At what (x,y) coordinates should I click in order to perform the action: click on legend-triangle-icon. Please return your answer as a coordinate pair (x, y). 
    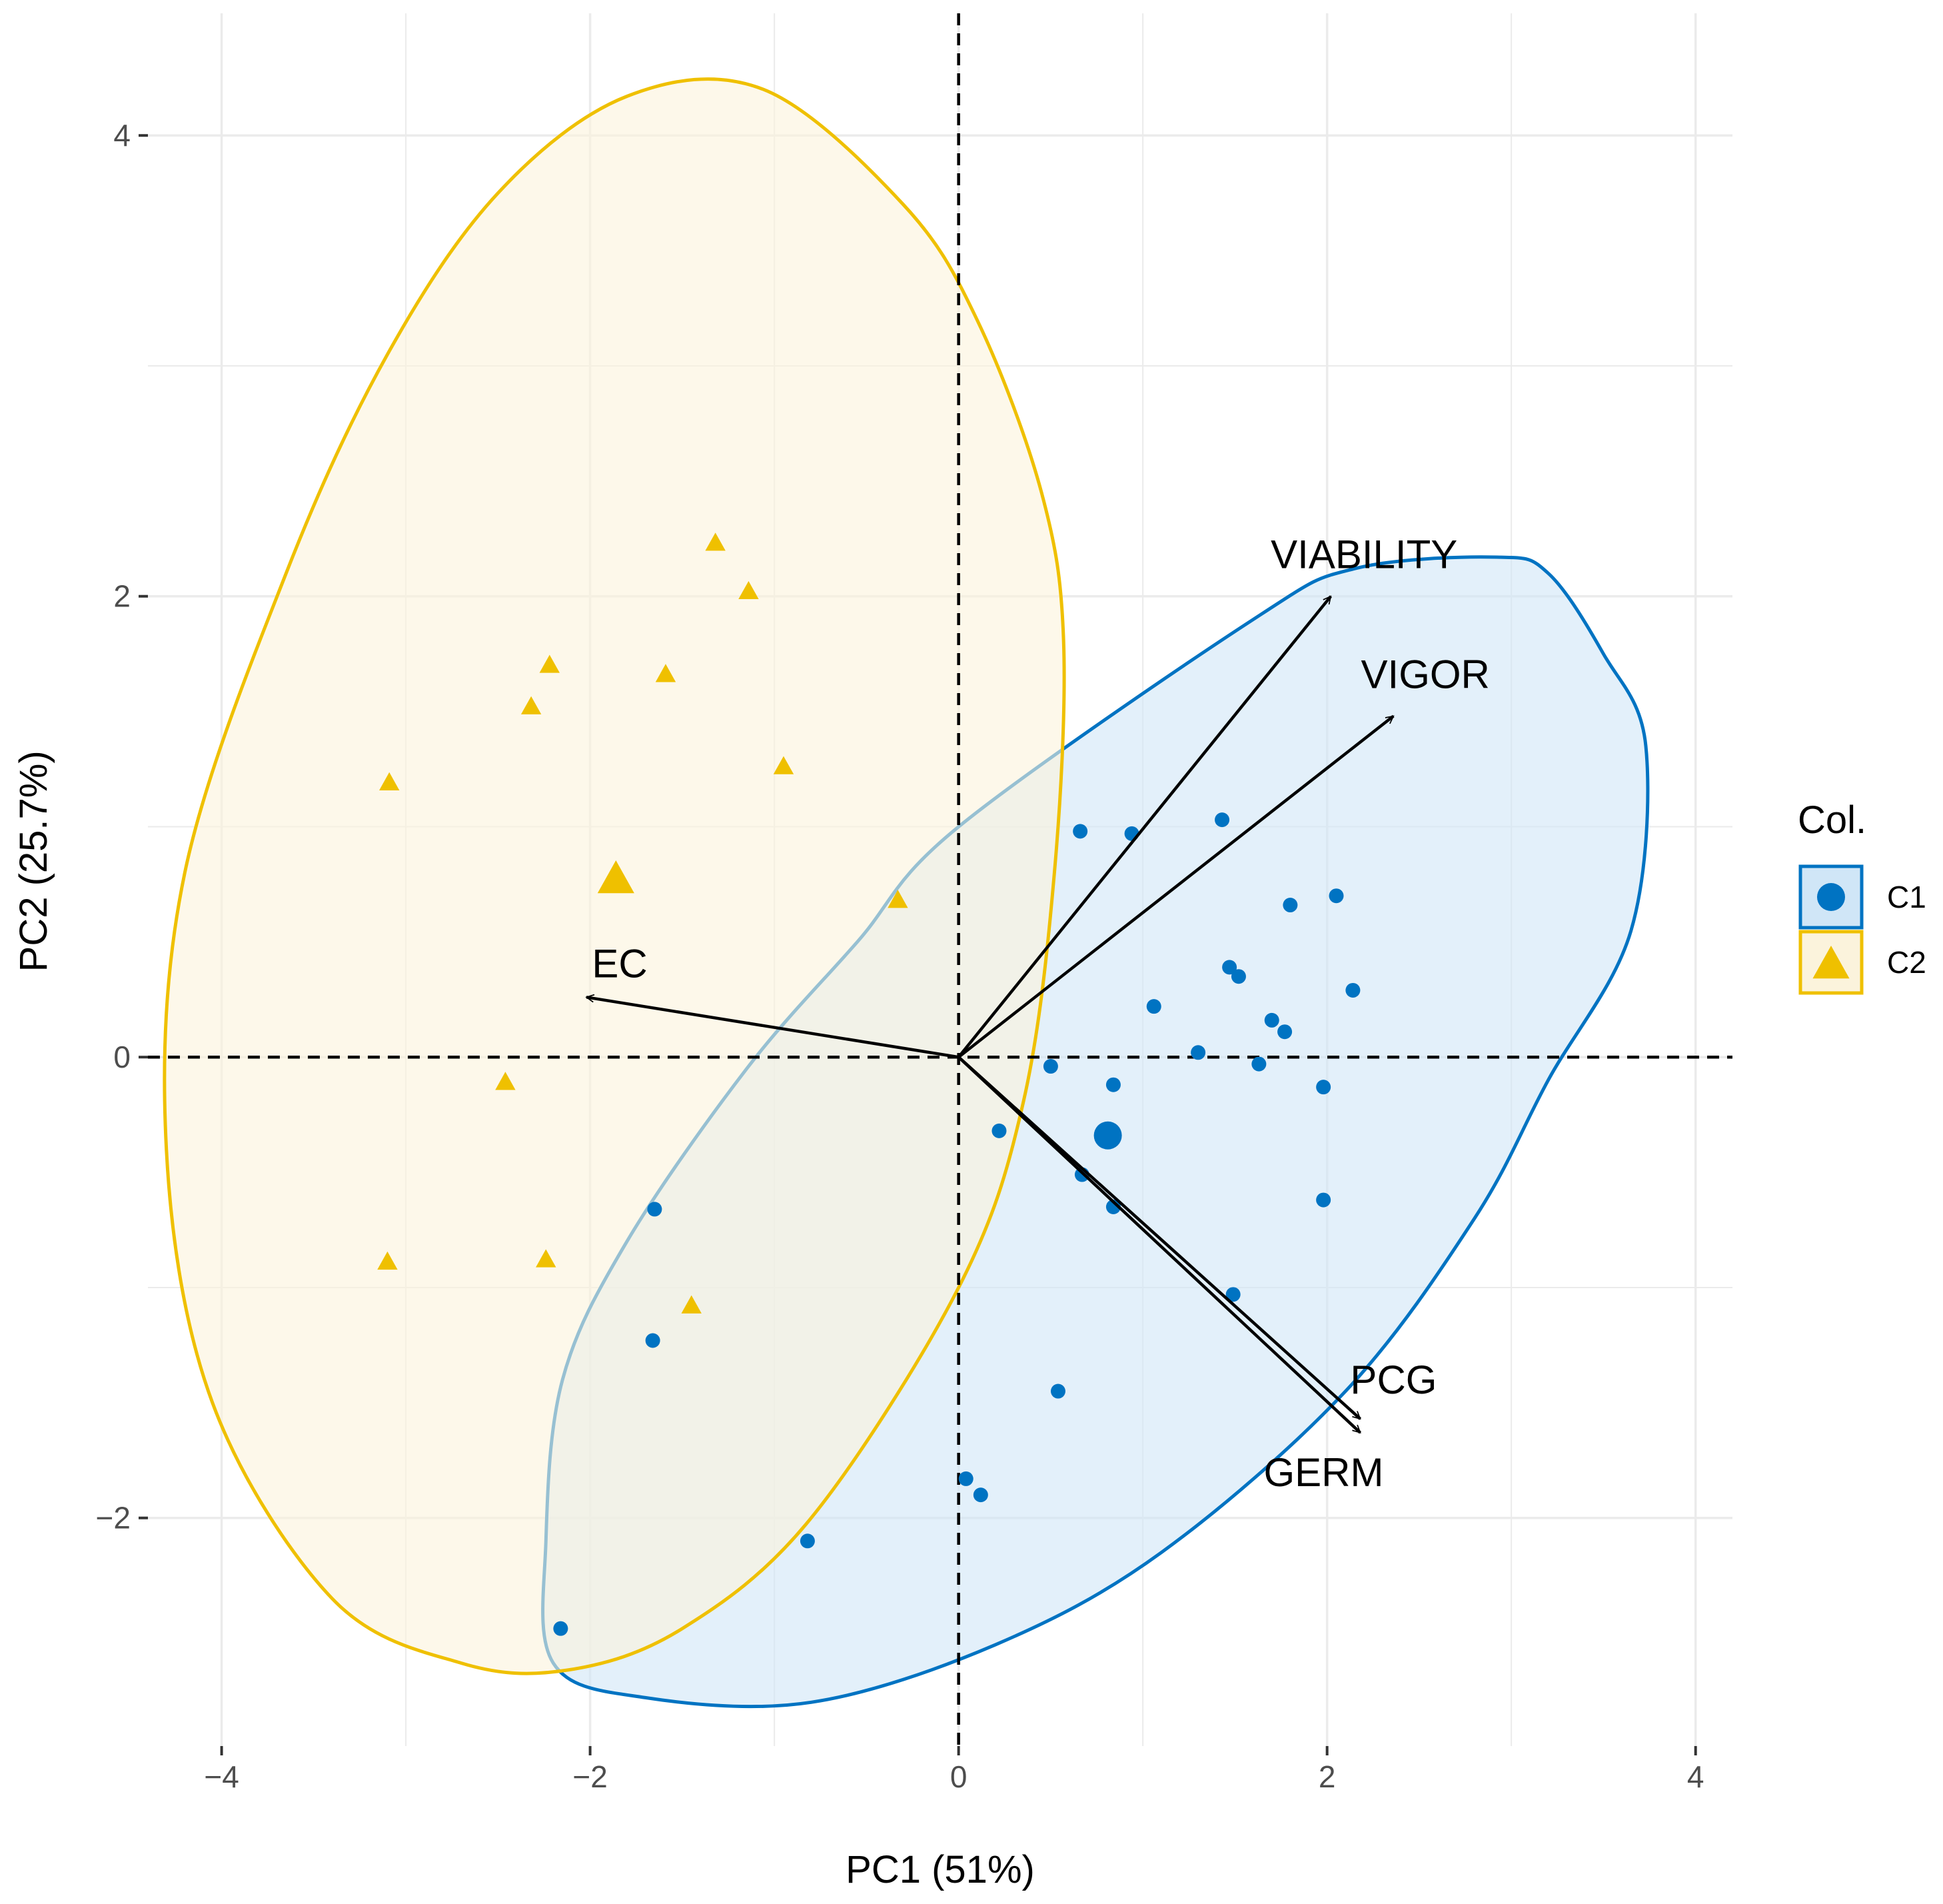
    Looking at the image, I should click on (1831, 962).